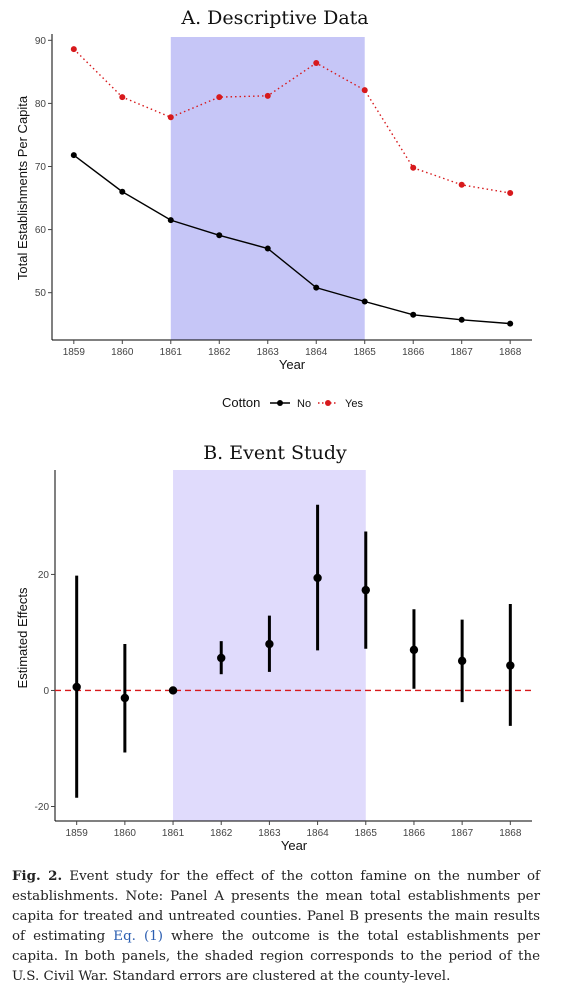  Describe the element at coordinates (41, 41) in the screenshot. I see `y-tick-label: 90` at that location.